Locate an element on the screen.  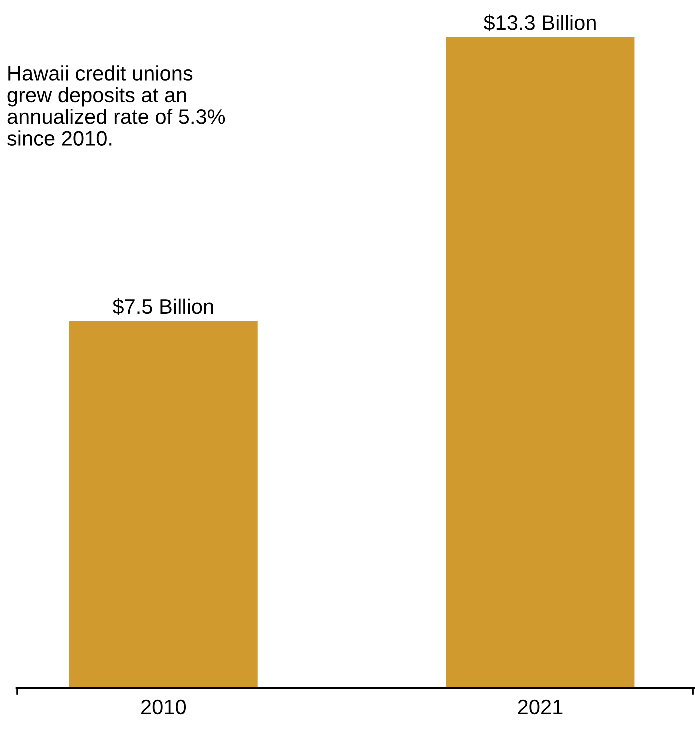
annotation: Hawaii credit unions grew deposits at an annualized rate of 5.3% since 2010. is located at coordinates (117, 106).